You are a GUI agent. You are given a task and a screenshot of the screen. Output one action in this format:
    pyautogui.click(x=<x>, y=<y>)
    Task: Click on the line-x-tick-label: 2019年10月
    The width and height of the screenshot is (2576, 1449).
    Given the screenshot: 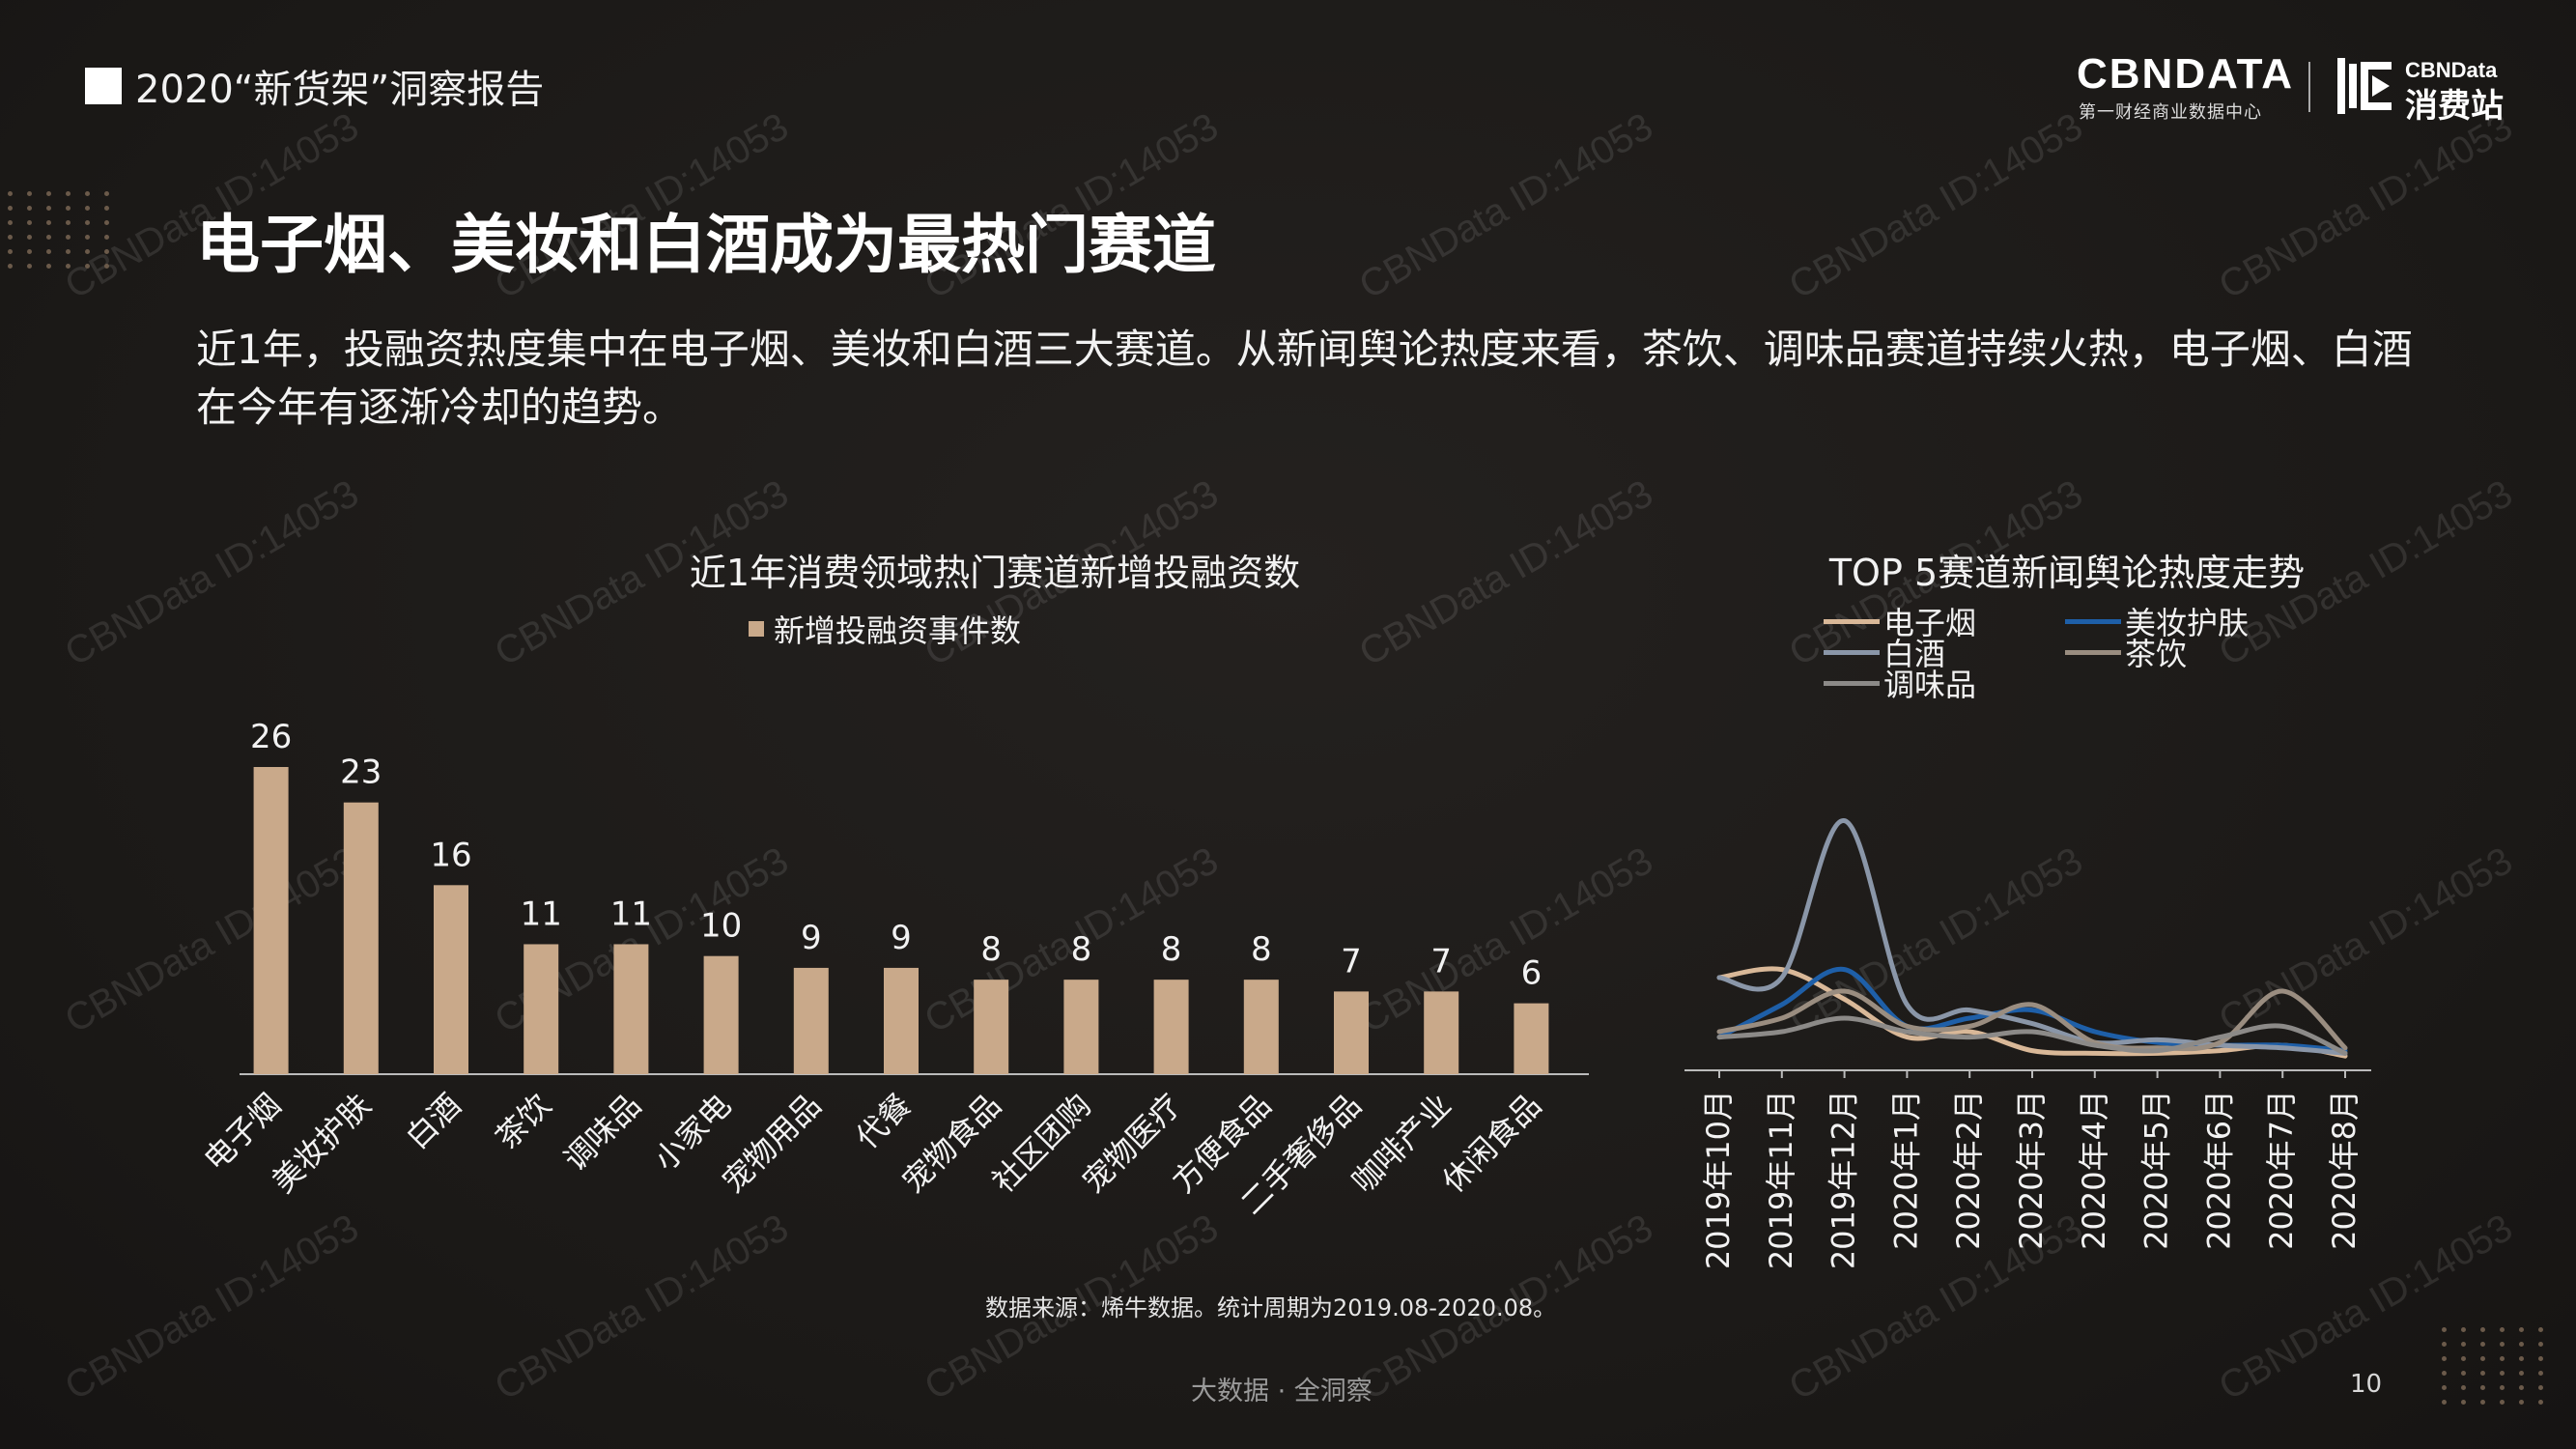 What is the action you would take?
    pyautogui.click(x=1718, y=1179)
    